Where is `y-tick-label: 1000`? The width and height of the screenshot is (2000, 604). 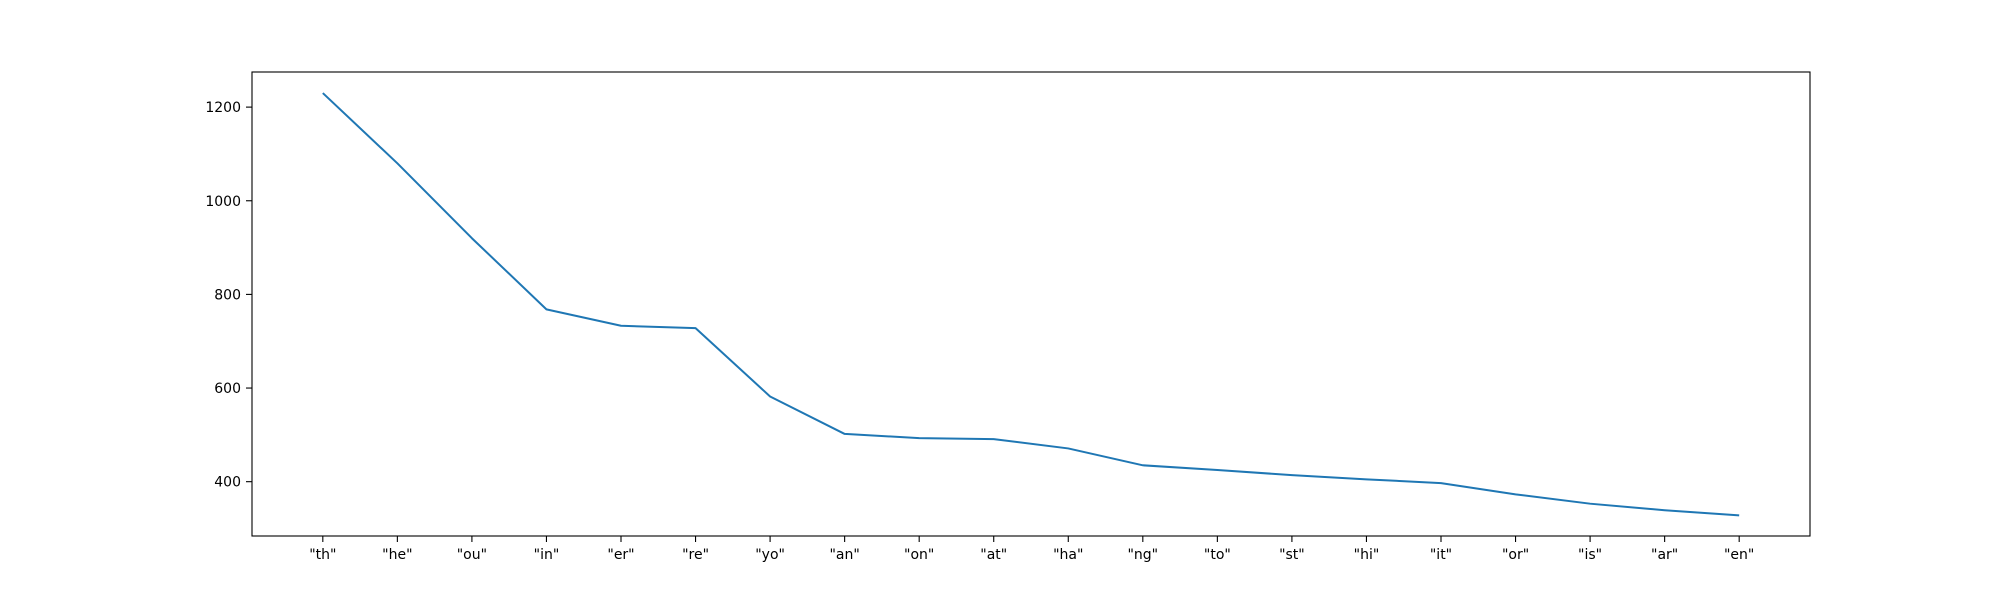
y-tick-label: 1000 is located at coordinates (223, 202).